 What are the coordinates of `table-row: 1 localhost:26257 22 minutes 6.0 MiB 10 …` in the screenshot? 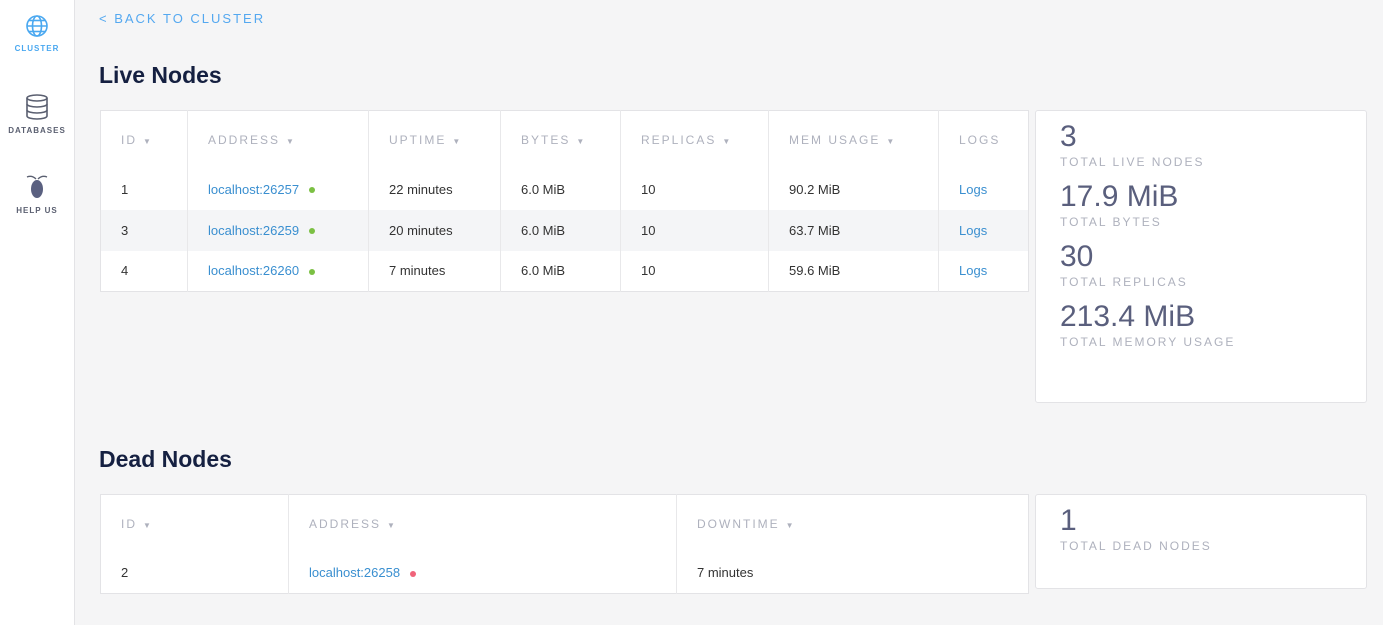 It's located at (564, 189).